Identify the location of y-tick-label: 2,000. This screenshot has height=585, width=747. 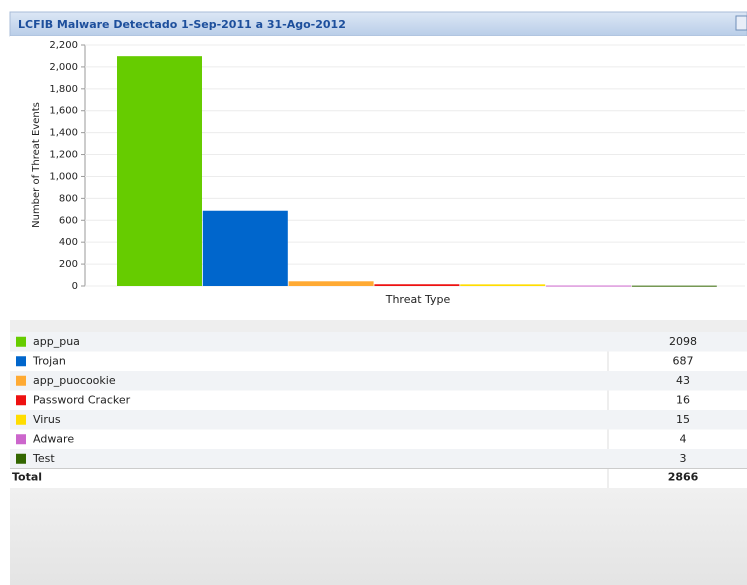
(63, 67).